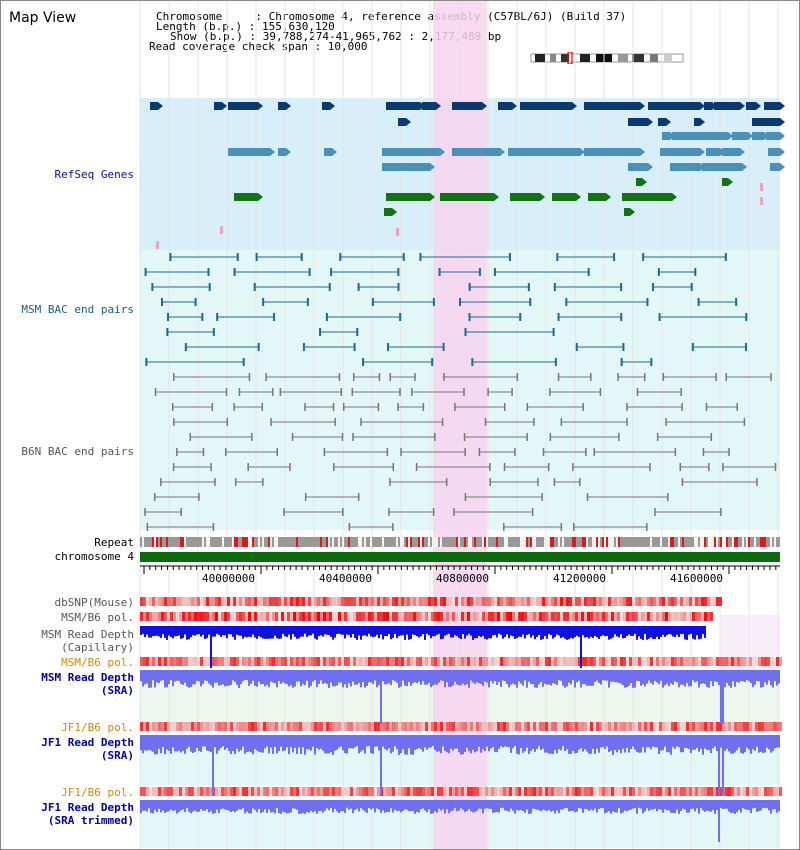 This screenshot has height=850, width=800. I want to click on gene-strand-arrow, so click(160, 106).